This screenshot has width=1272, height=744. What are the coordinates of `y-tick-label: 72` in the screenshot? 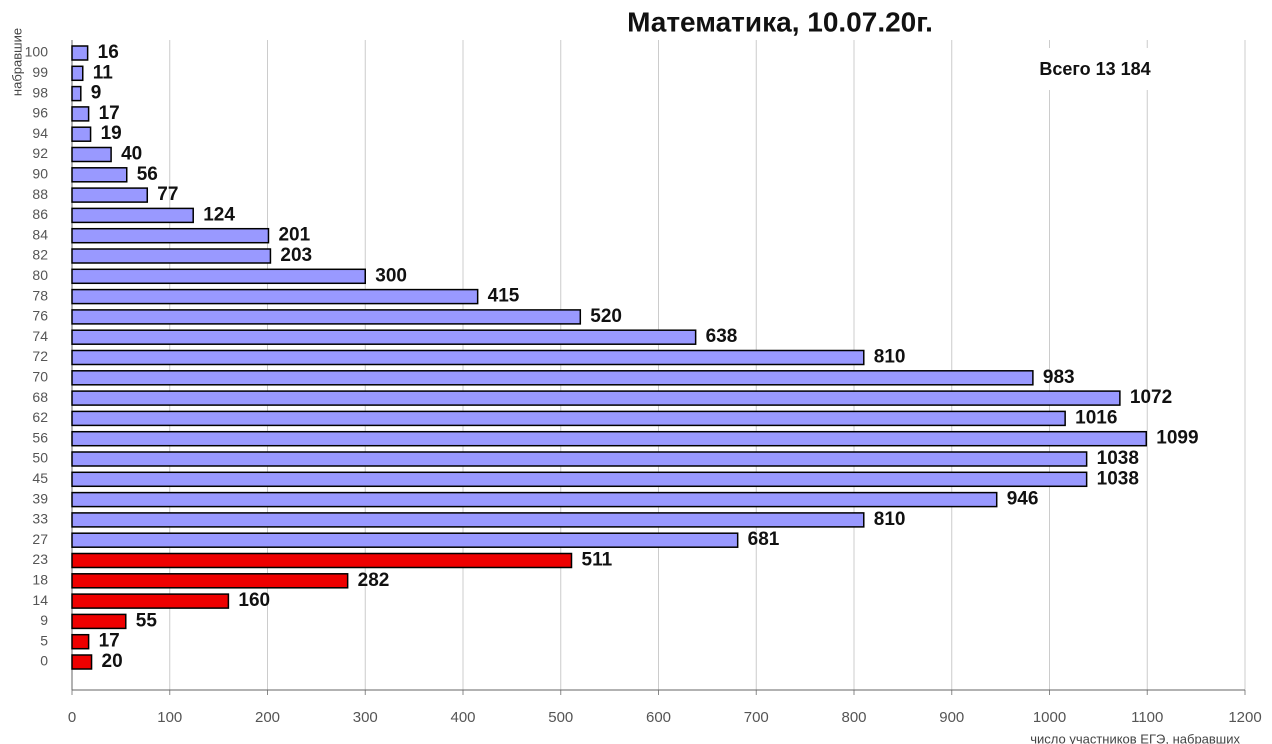 It's located at (40, 356).